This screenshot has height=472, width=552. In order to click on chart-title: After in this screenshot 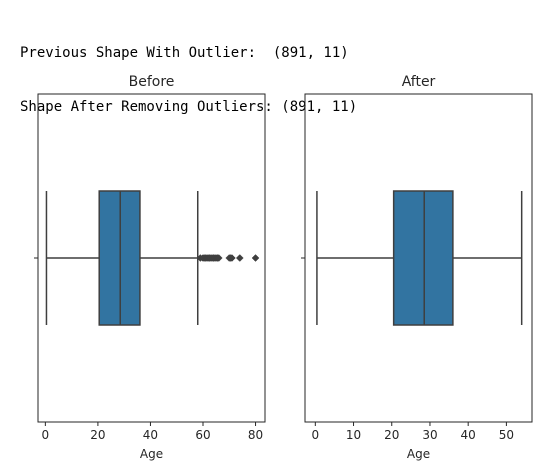, I will do `click(419, 82)`.